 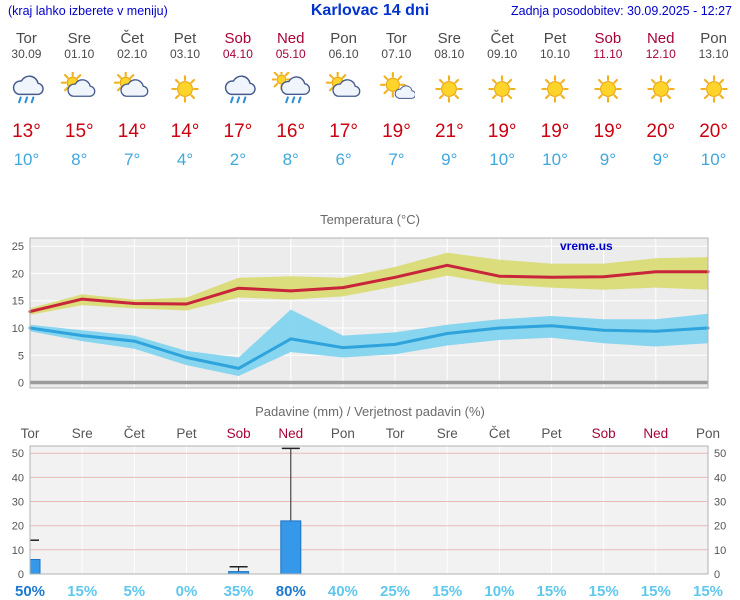 I want to click on day-date: 10.10, so click(x=555, y=54).